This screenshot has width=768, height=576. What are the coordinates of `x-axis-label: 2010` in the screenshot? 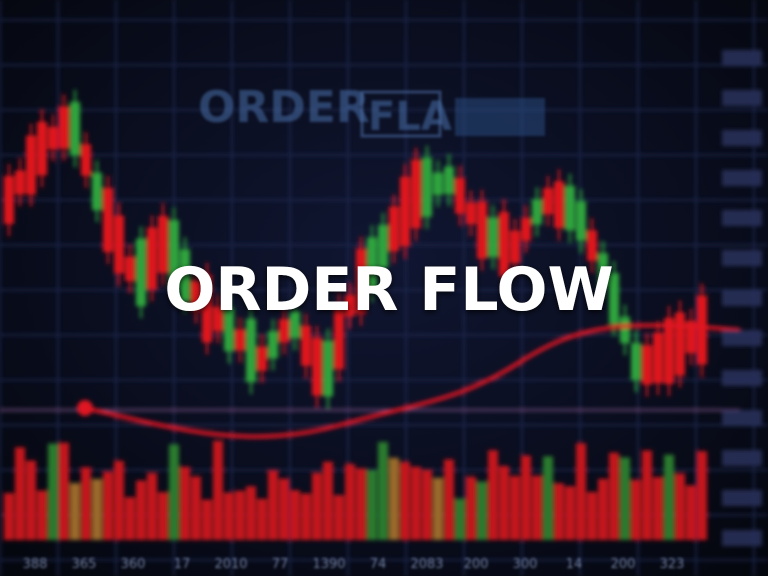 It's located at (230, 564).